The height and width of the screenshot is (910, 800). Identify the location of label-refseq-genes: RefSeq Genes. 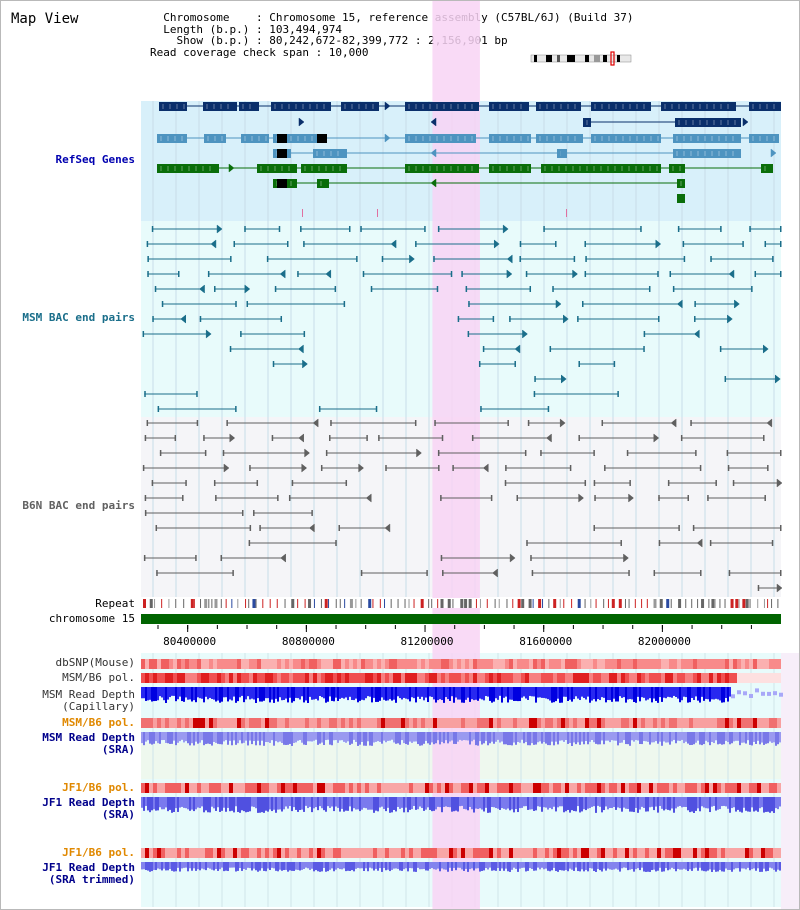
(95, 159).